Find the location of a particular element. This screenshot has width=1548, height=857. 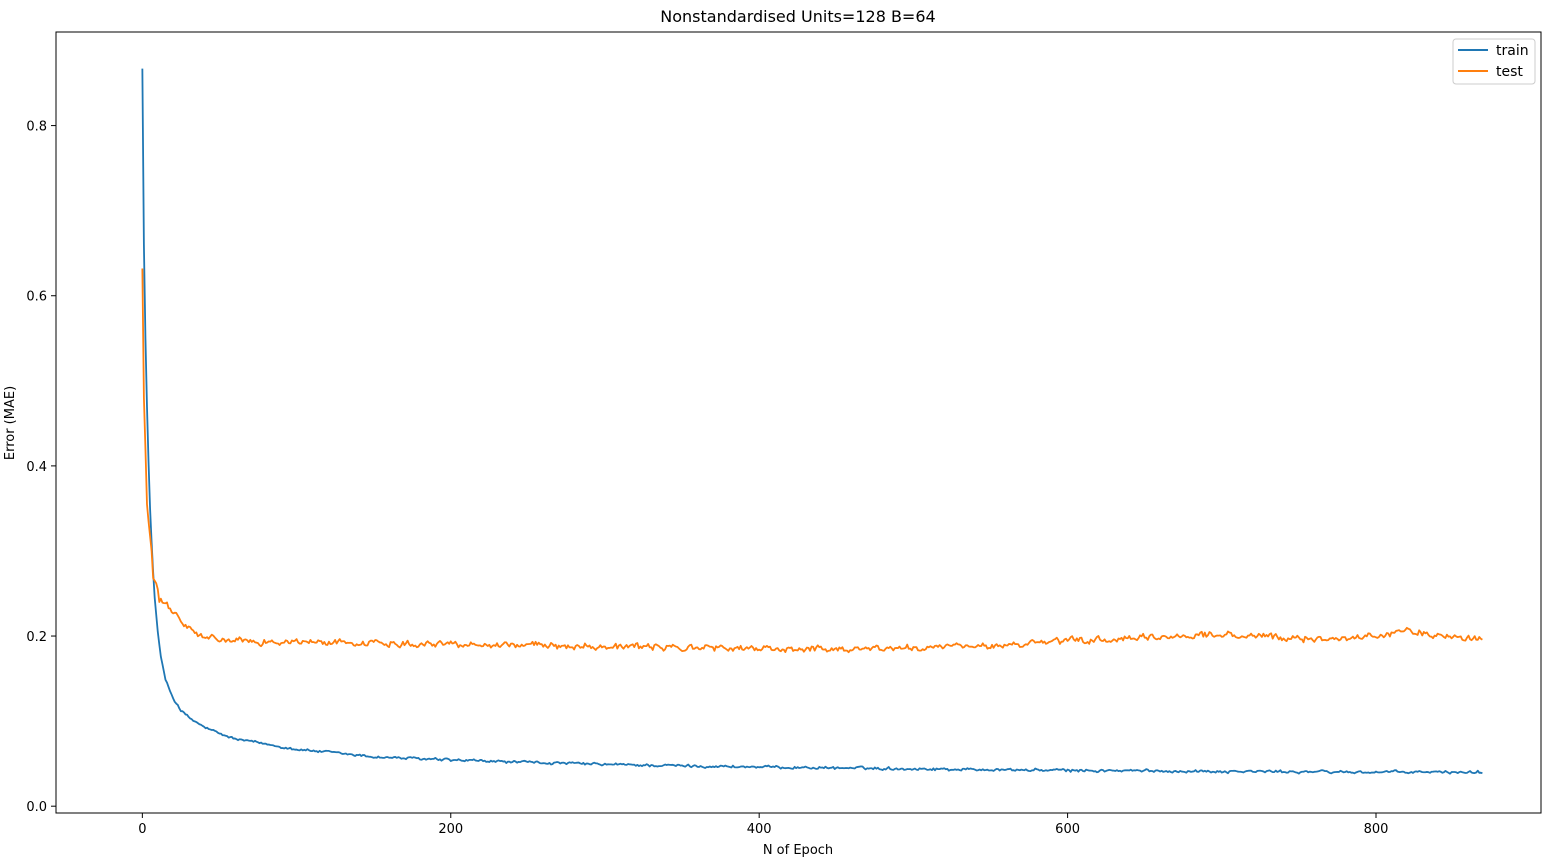

x-tick-label: 0 is located at coordinates (142, 829).